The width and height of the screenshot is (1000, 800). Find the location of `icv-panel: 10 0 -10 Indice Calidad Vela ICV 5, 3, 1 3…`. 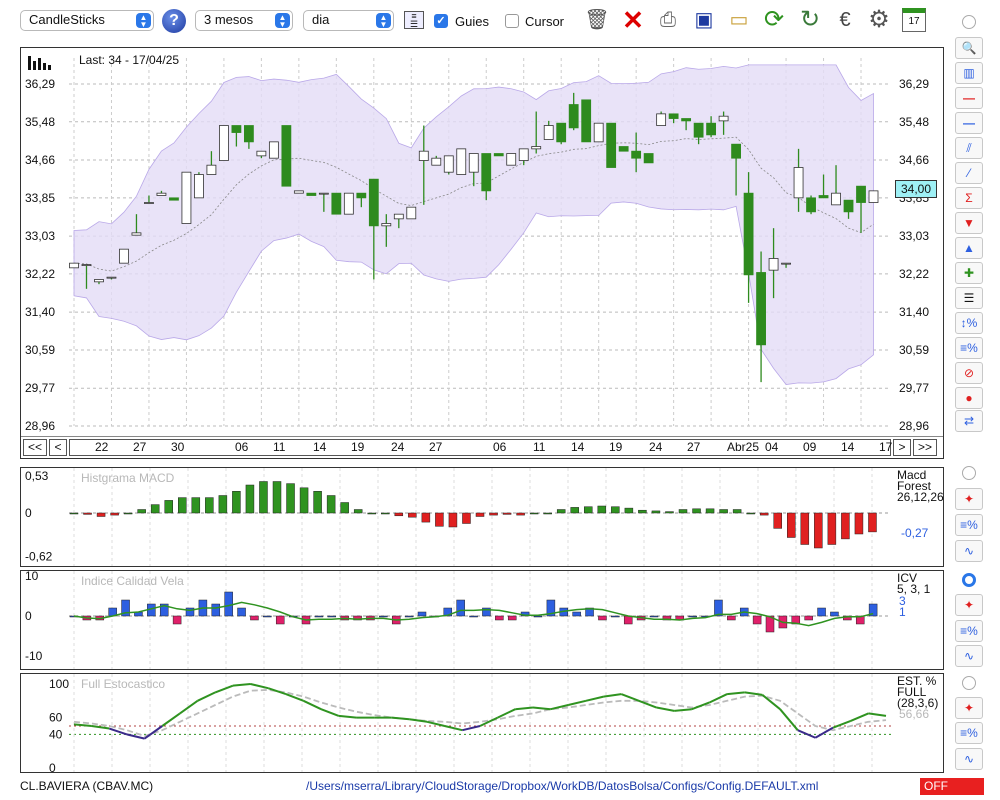

icv-panel: 10 0 -10 Indice Calidad Vela ICV 5, 3, 1 3… is located at coordinates (482, 620).